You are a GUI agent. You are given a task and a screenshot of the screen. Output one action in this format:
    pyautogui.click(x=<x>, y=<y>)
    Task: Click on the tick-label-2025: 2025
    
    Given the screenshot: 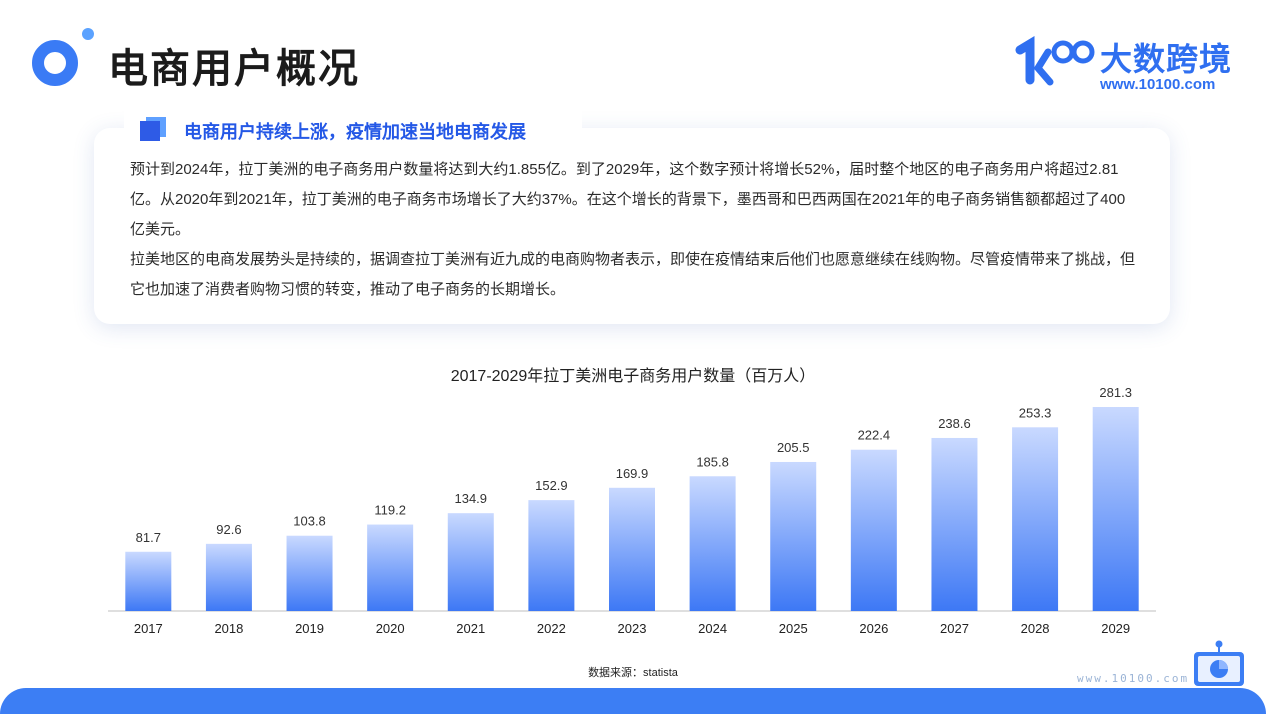 What is the action you would take?
    pyautogui.click(x=793, y=628)
    